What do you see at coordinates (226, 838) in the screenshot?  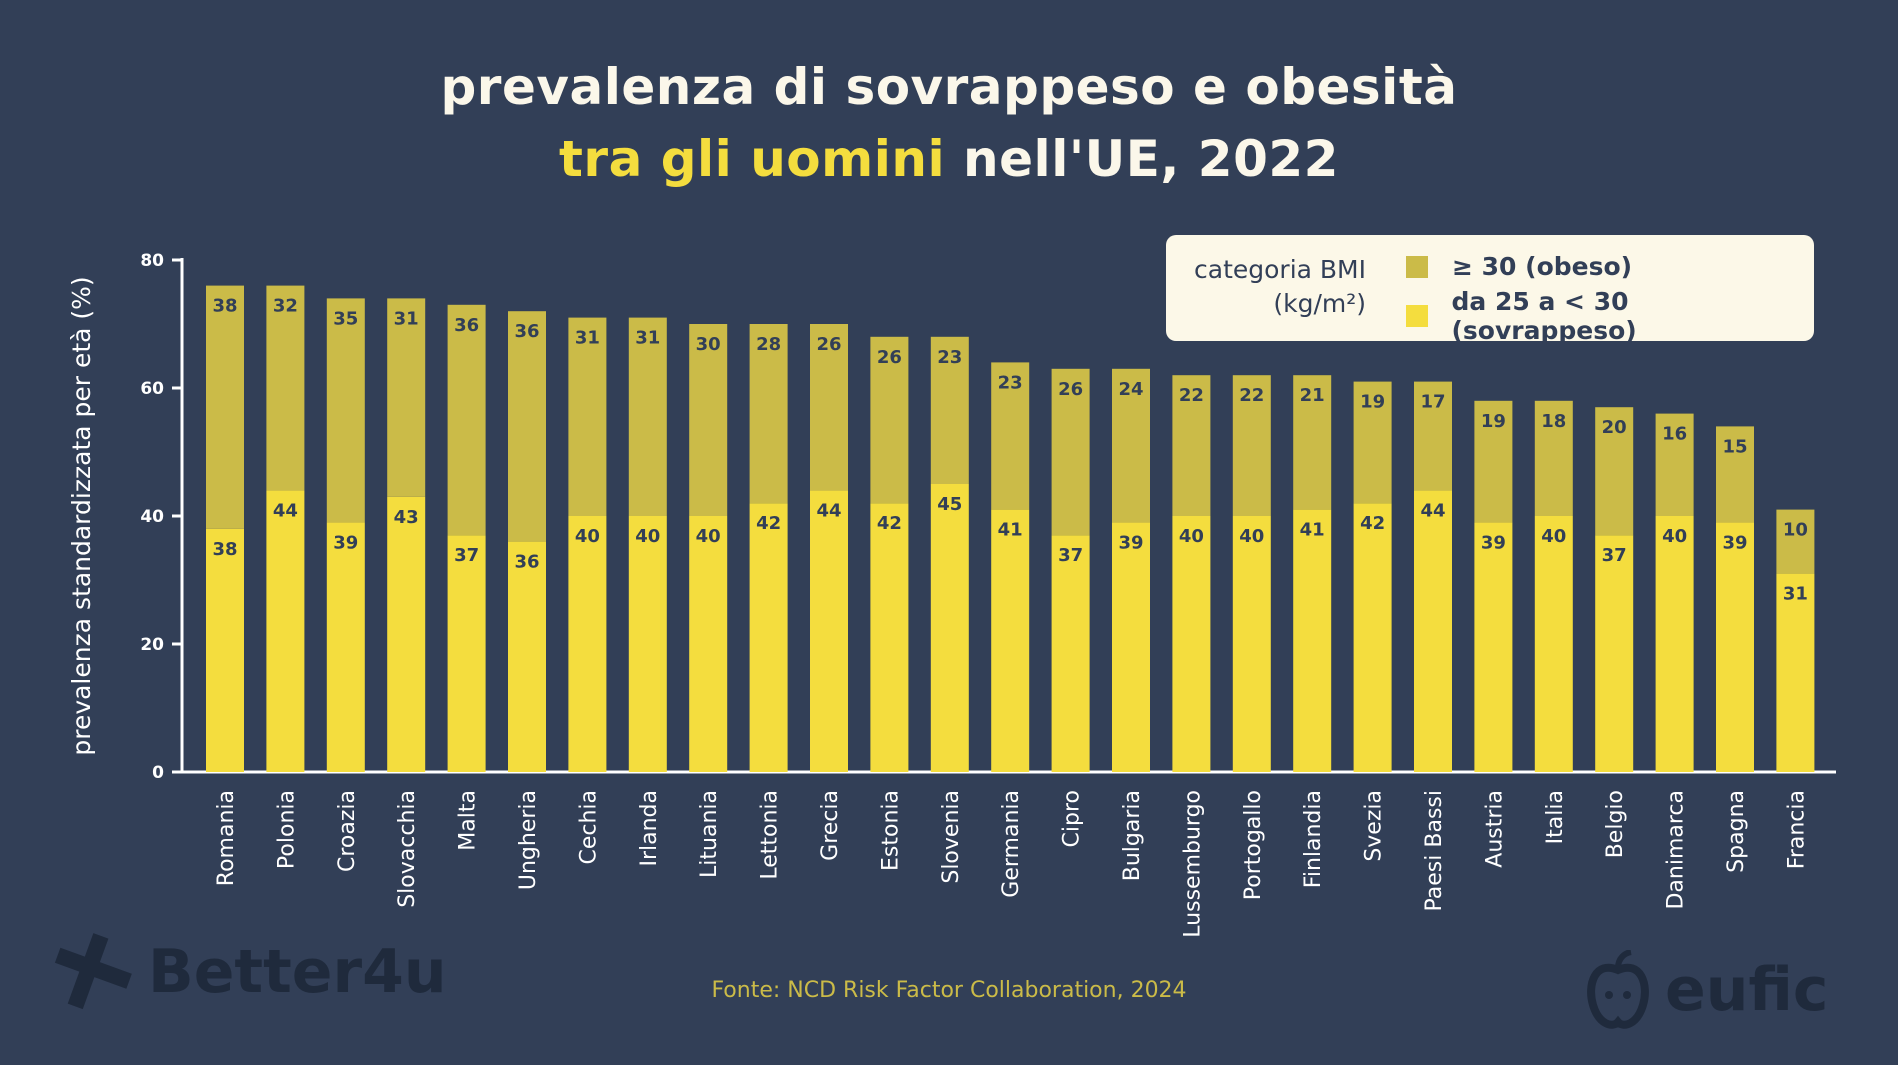 I see `x-tick-label: Romania` at bounding box center [226, 838].